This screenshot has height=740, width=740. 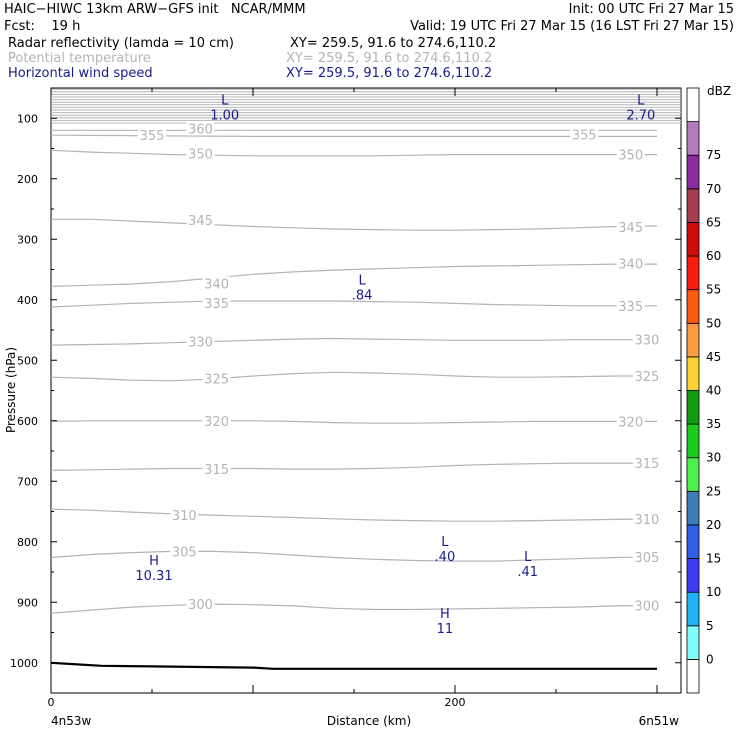 I want to click on wind-extremum-value: 1.00, so click(x=224, y=115).